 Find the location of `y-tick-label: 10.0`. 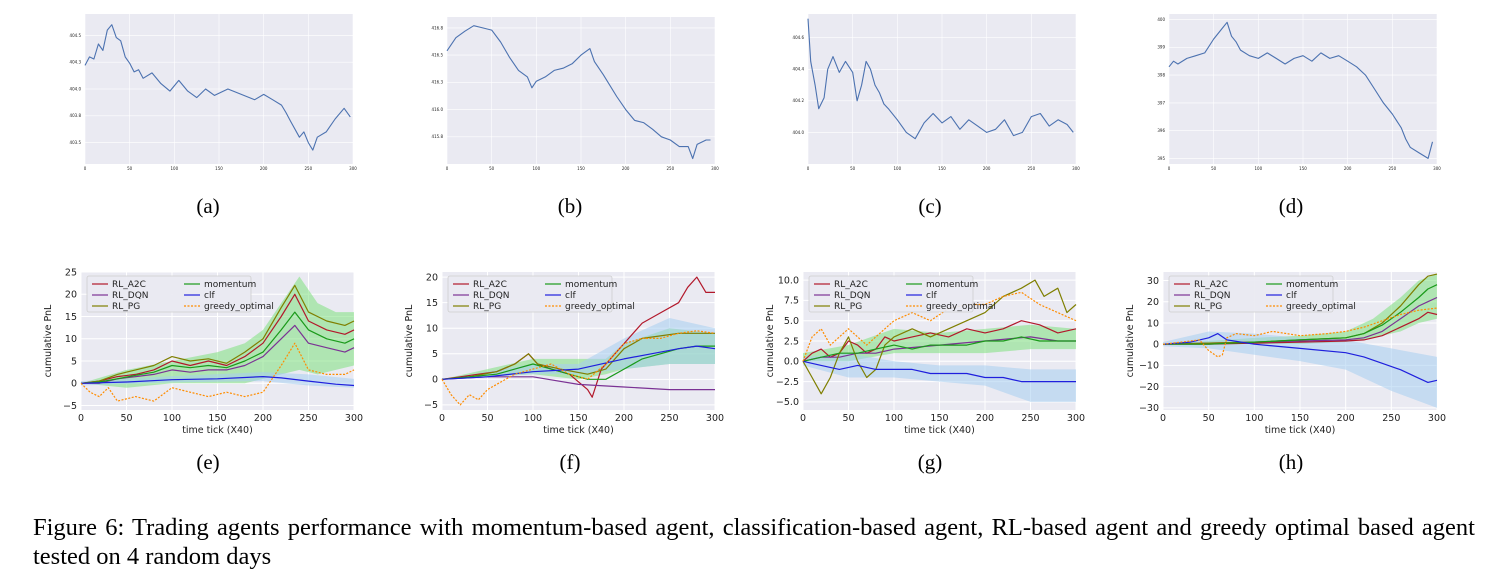

y-tick-label: 10.0 is located at coordinates (788, 280).